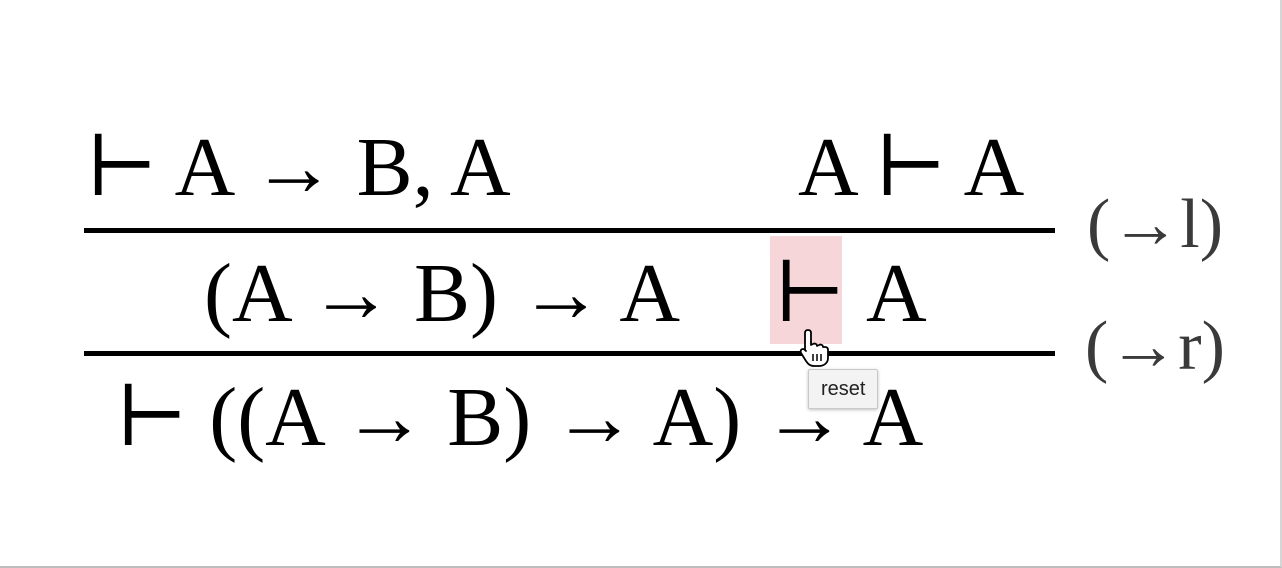 The height and width of the screenshot is (568, 1282). I want to click on inference-line-bottom, so click(569, 353).